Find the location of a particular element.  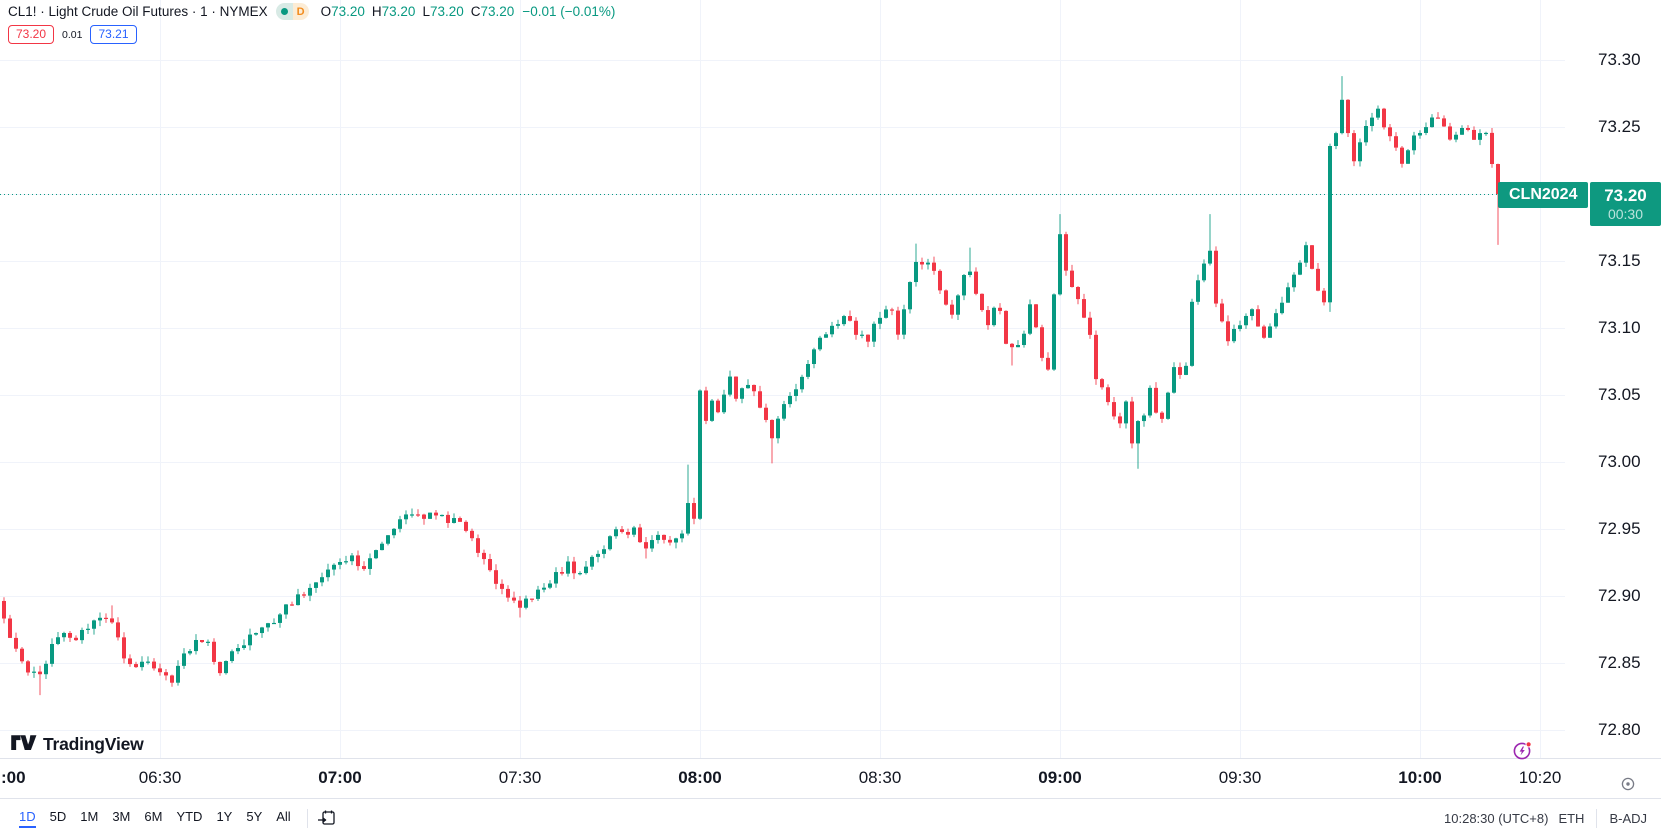

circle-dot-icon is located at coordinates (1628, 784).